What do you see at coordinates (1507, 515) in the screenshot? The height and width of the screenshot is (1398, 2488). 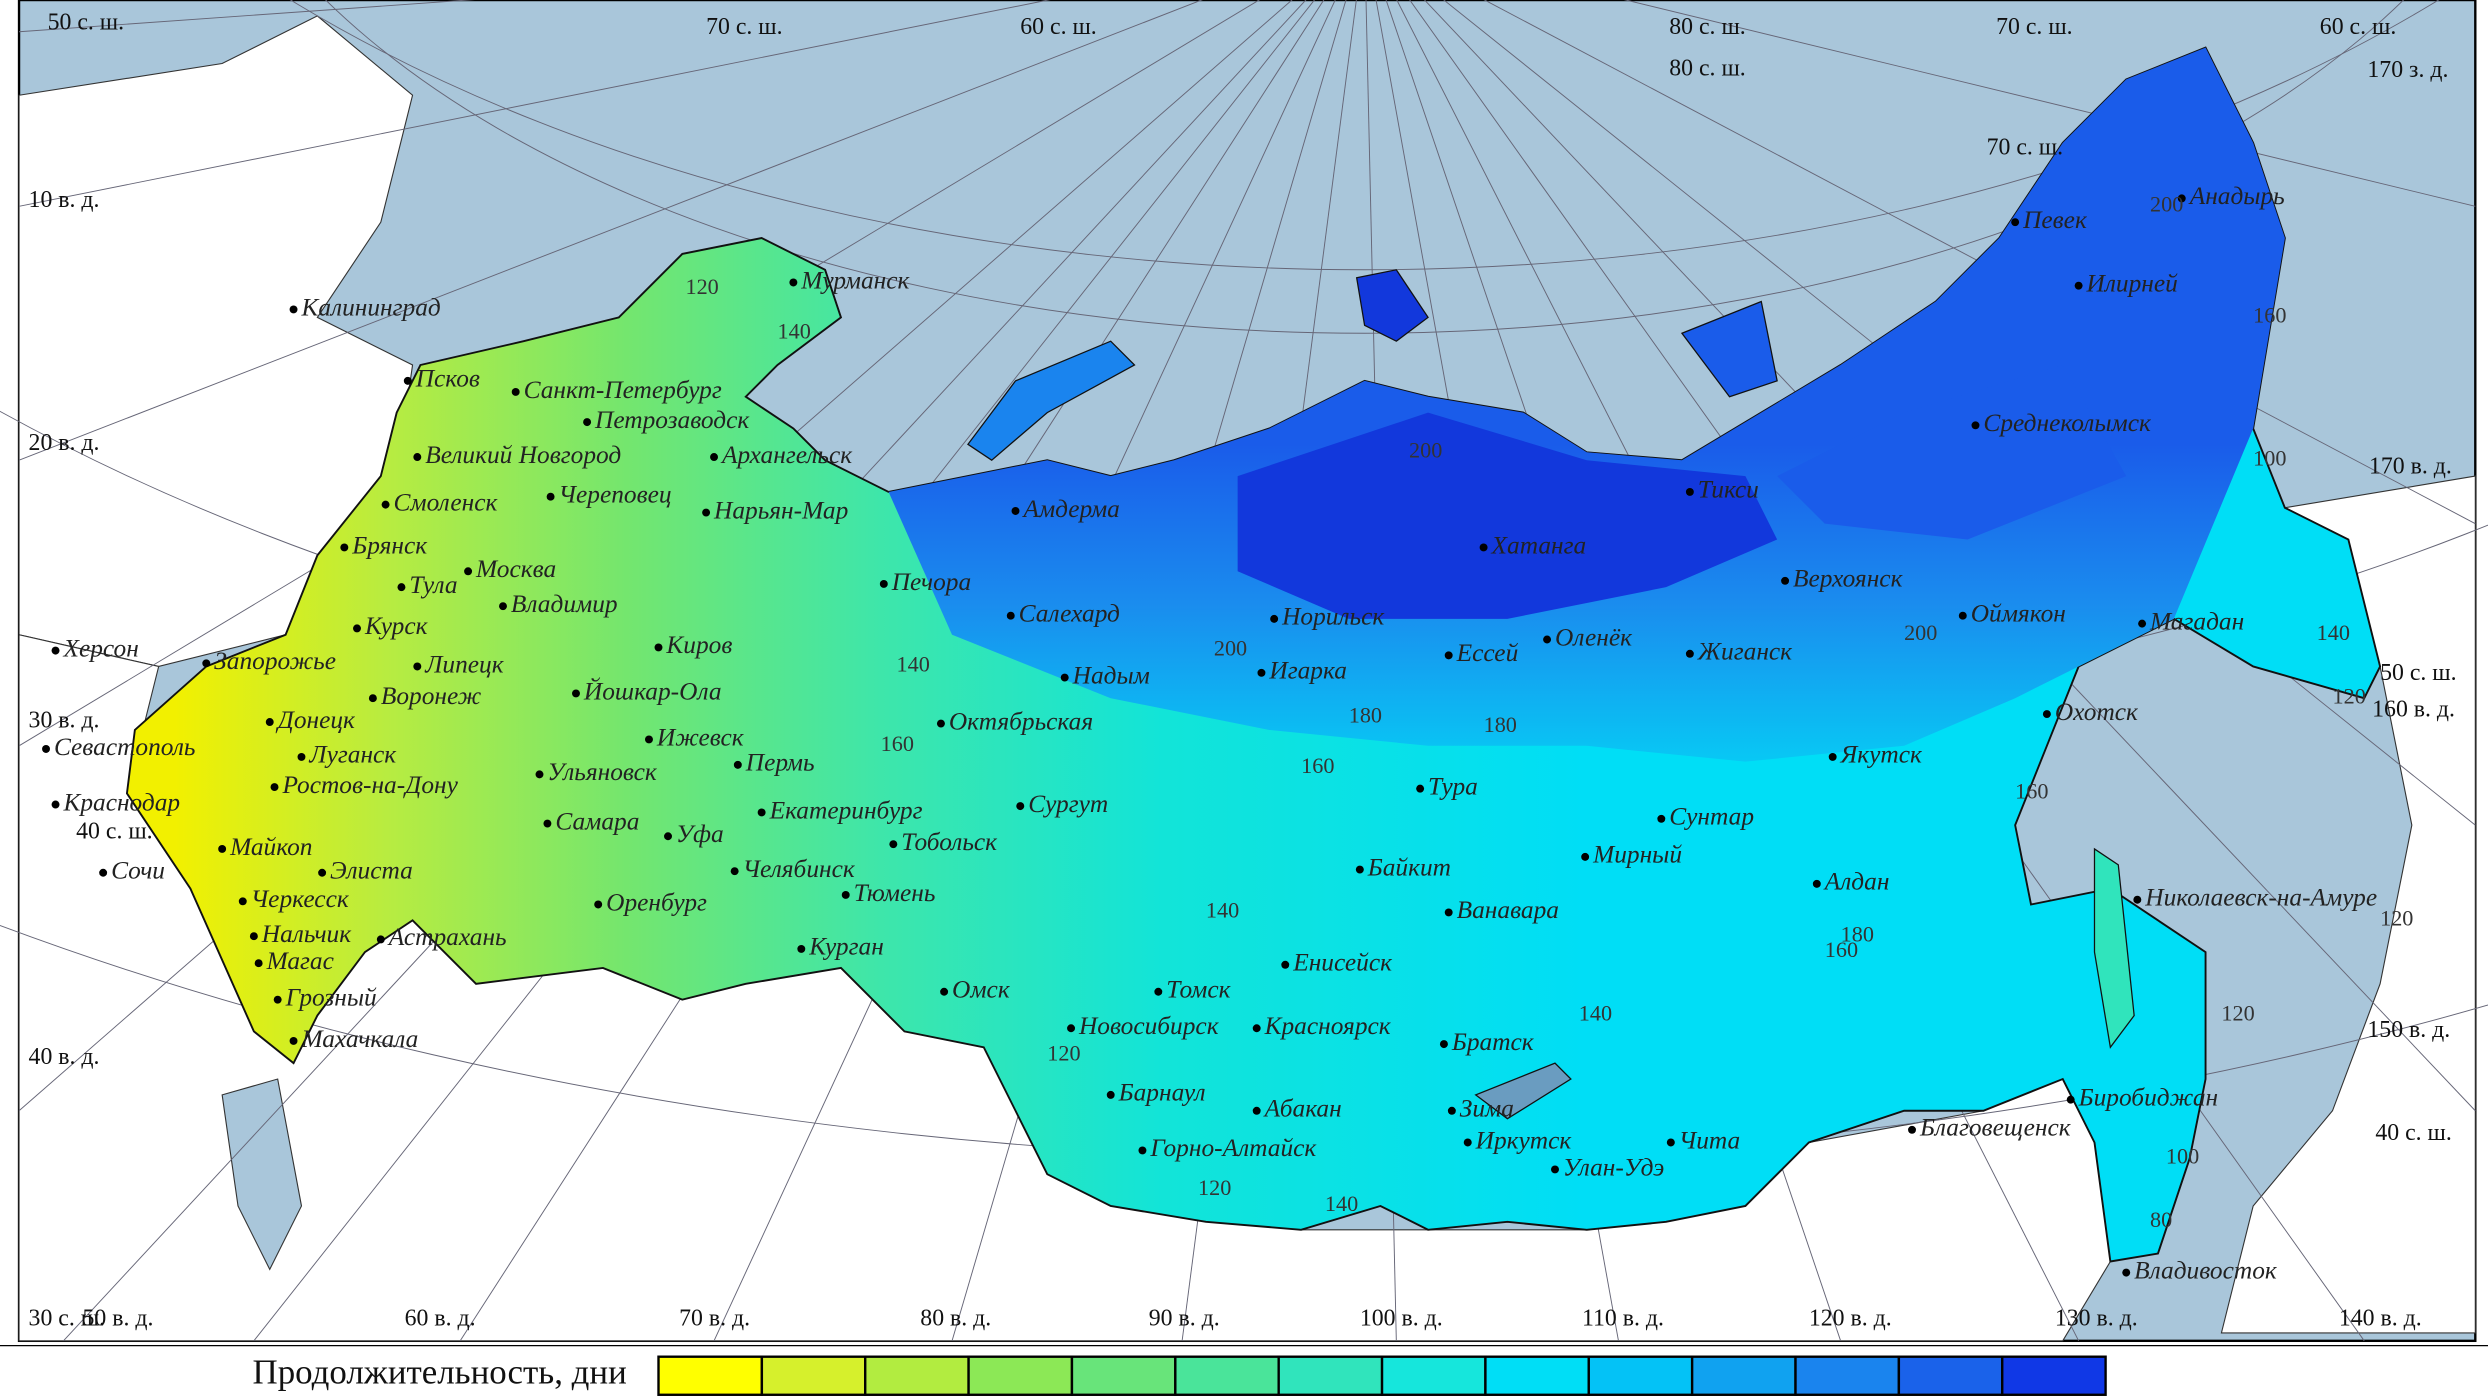 I see `coldest-zone` at bounding box center [1507, 515].